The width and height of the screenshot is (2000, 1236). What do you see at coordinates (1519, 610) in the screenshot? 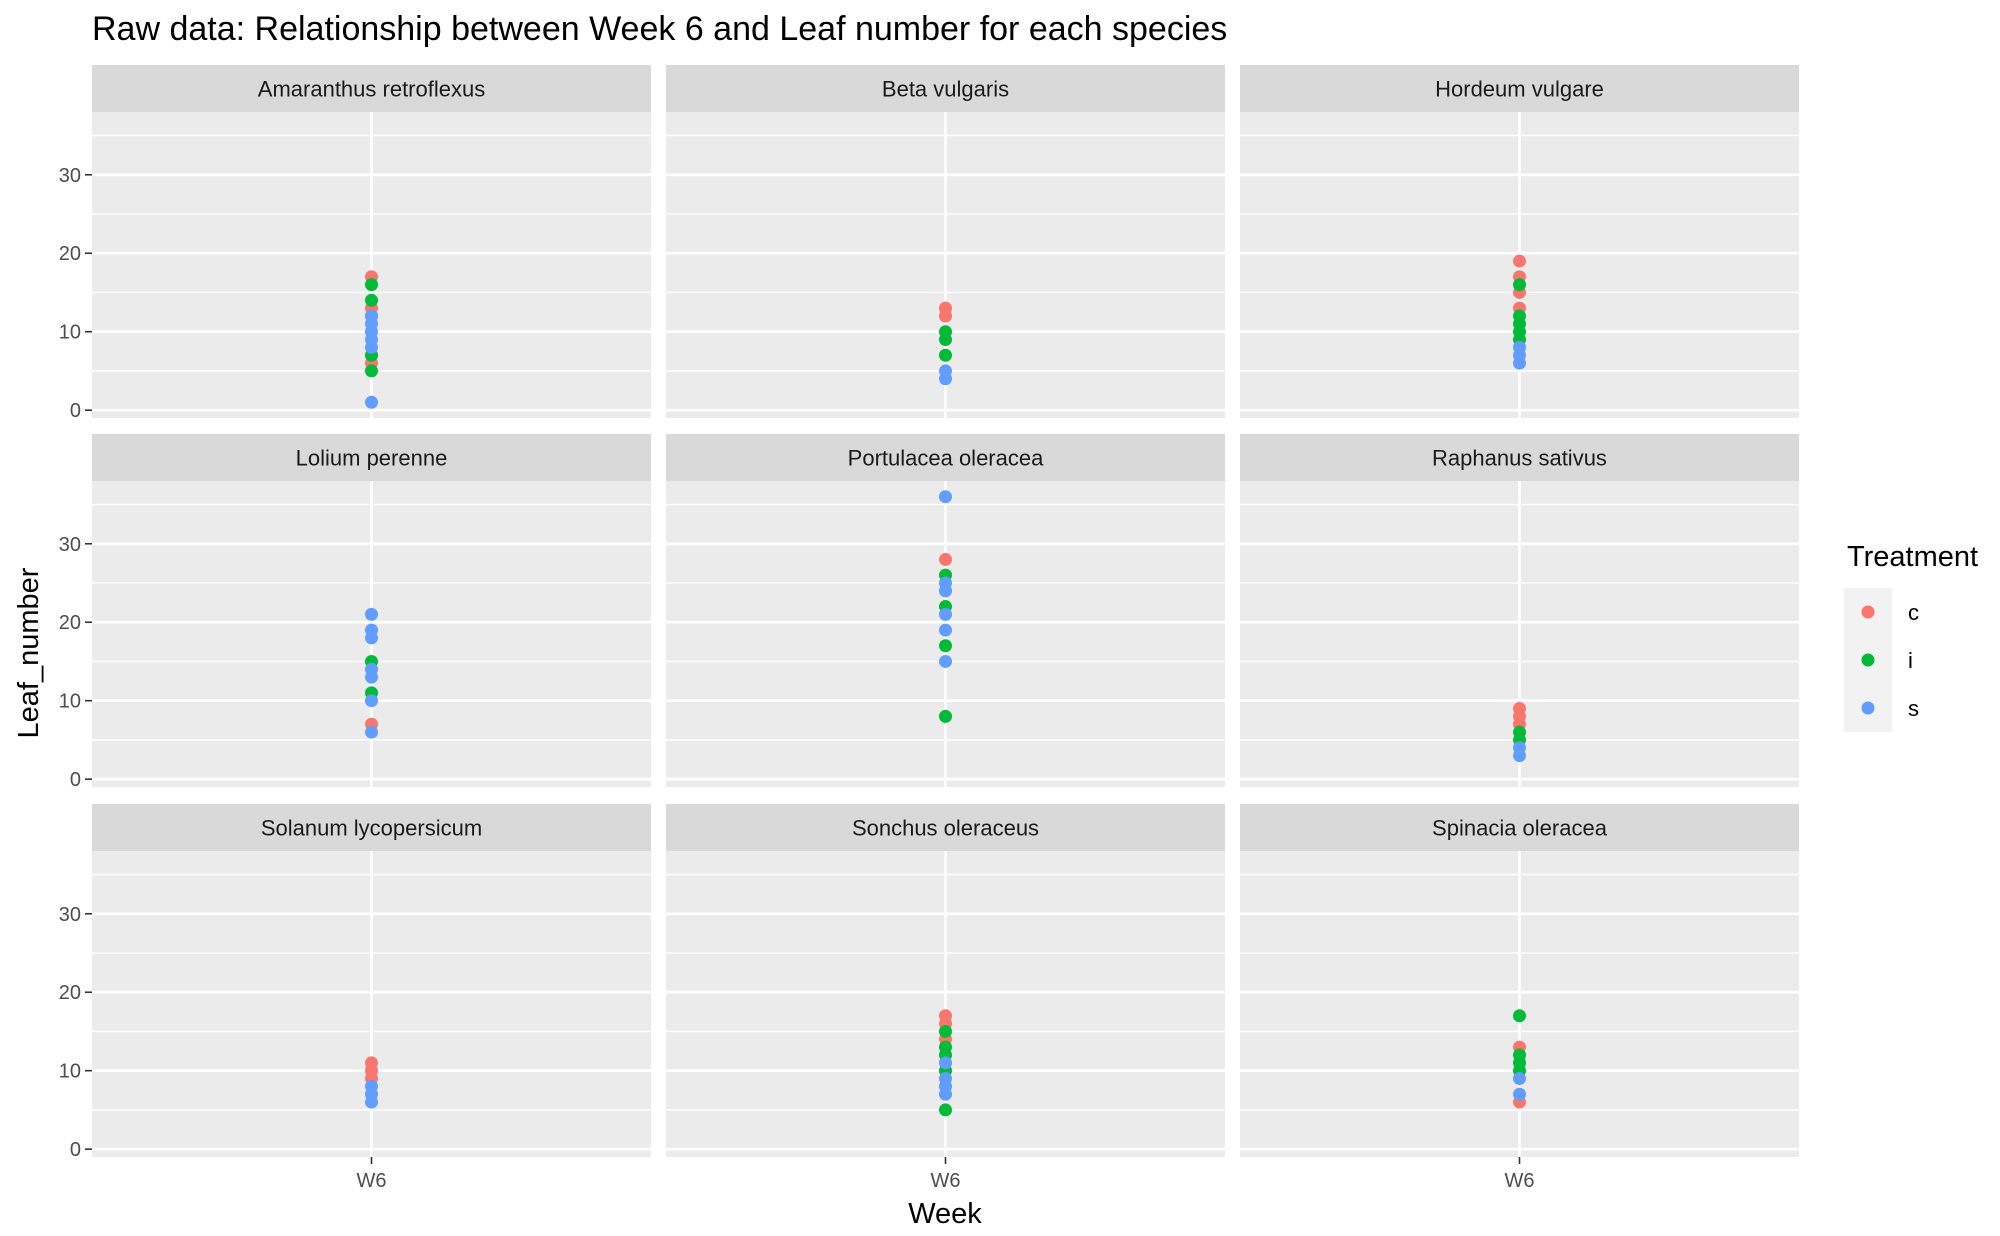
I see `facet-panel: Raphanus sativus` at bounding box center [1519, 610].